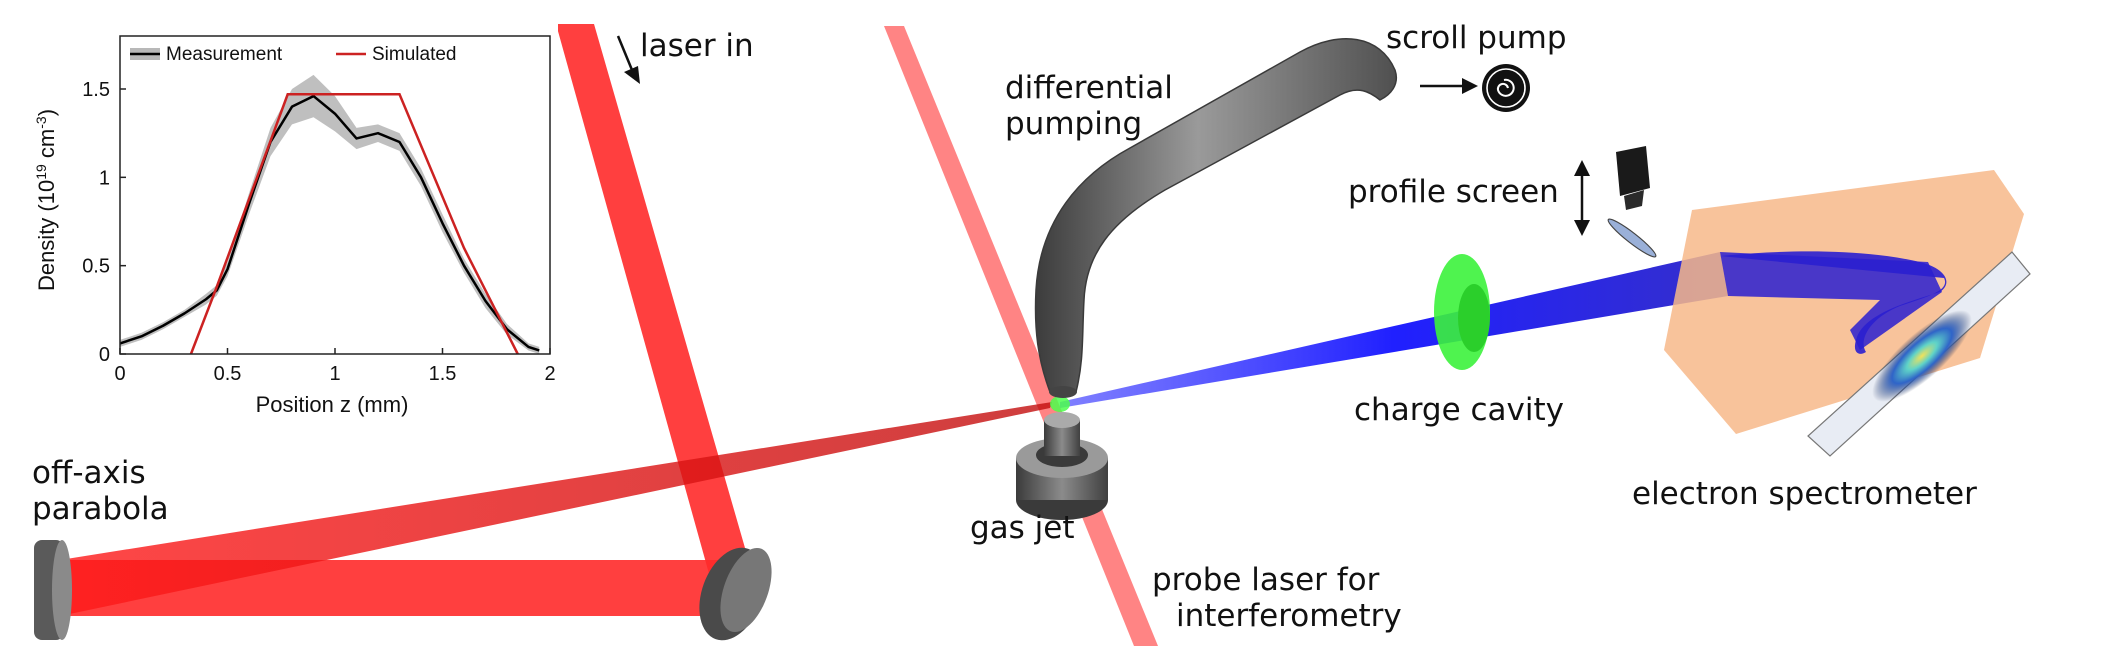 The image size is (2124, 662). I want to click on spectrometer-screen, so click(1919, 354).